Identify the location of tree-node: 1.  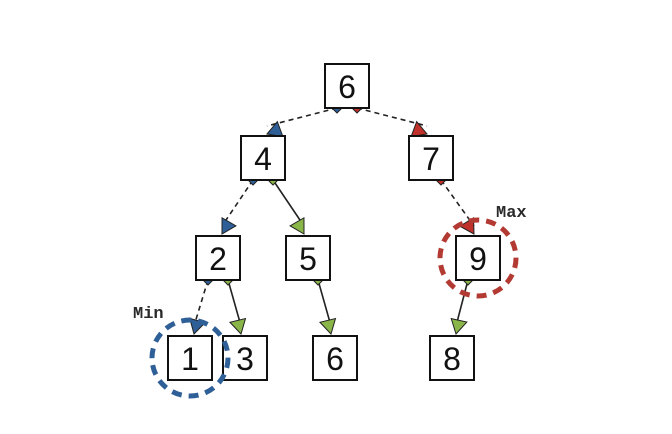
(190, 358).